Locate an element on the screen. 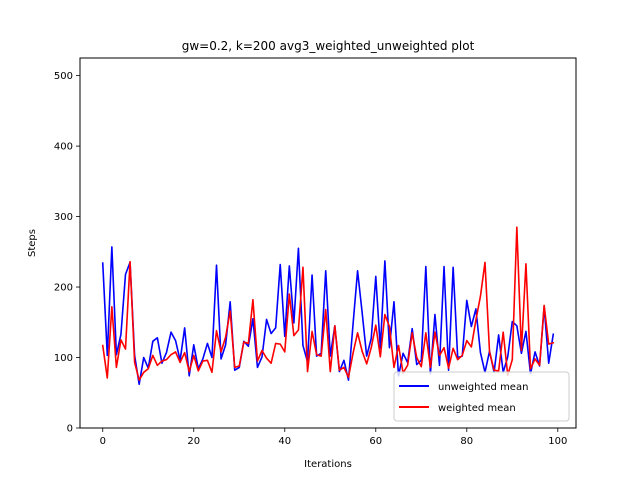  legend-box is located at coordinates (481, 396).